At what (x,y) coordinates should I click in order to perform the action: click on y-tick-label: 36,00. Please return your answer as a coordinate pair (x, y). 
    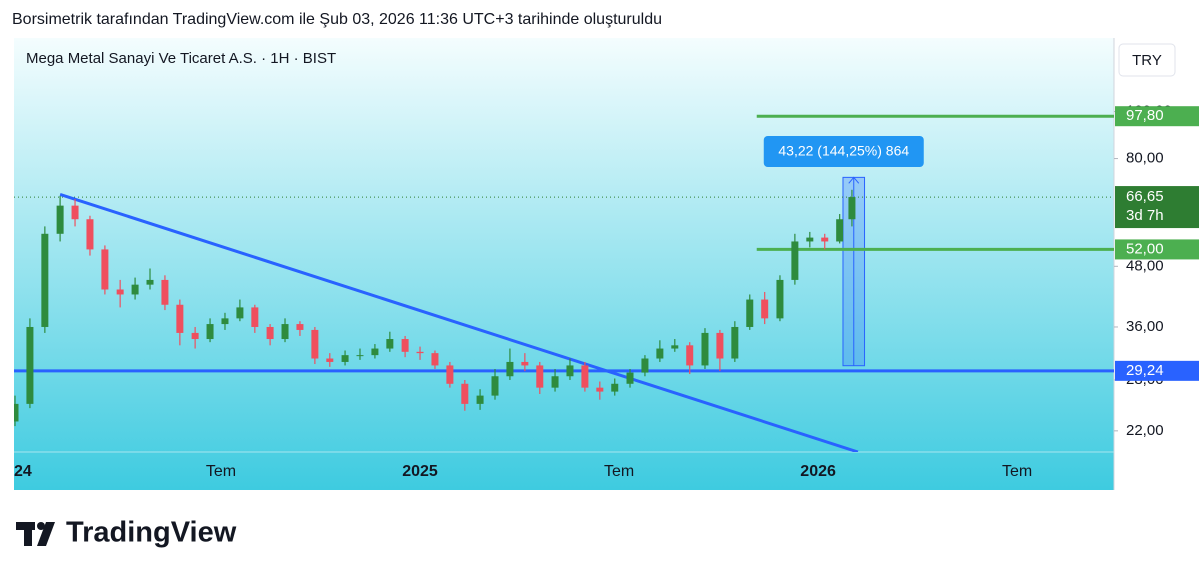
    Looking at the image, I should click on (1145, 326).